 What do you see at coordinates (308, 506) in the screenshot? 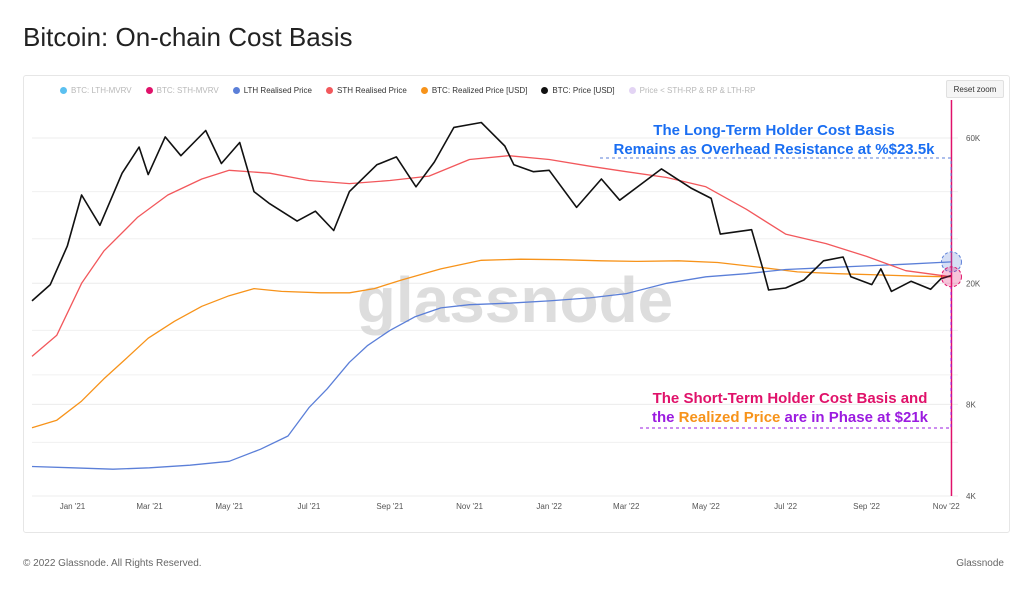
I see `x-tick-label: Jul '21` at bounding box center [308, 506].